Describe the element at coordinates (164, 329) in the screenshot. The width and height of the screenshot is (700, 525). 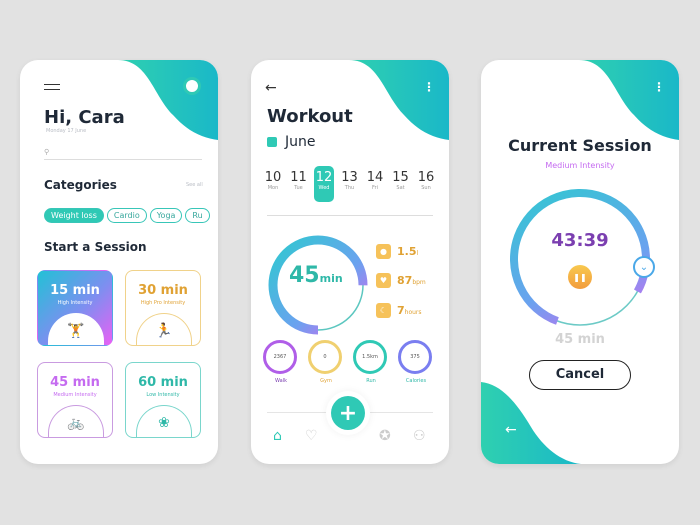
I see `running-icon: 🏃` at that location.